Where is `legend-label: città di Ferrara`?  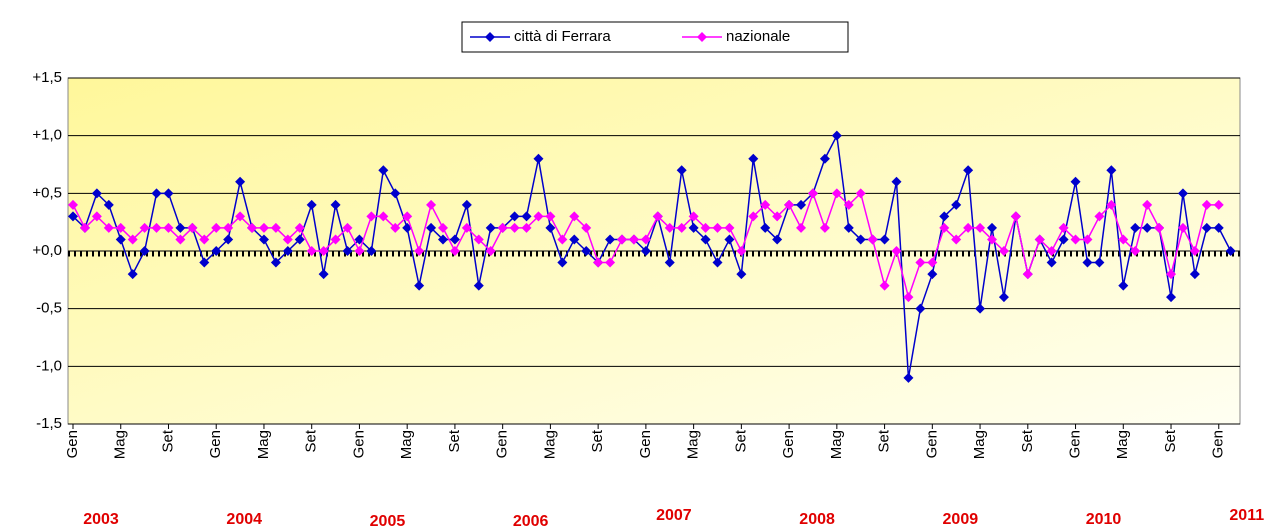 legend-label: città di Ferrara is located at coordinates (562, 36).